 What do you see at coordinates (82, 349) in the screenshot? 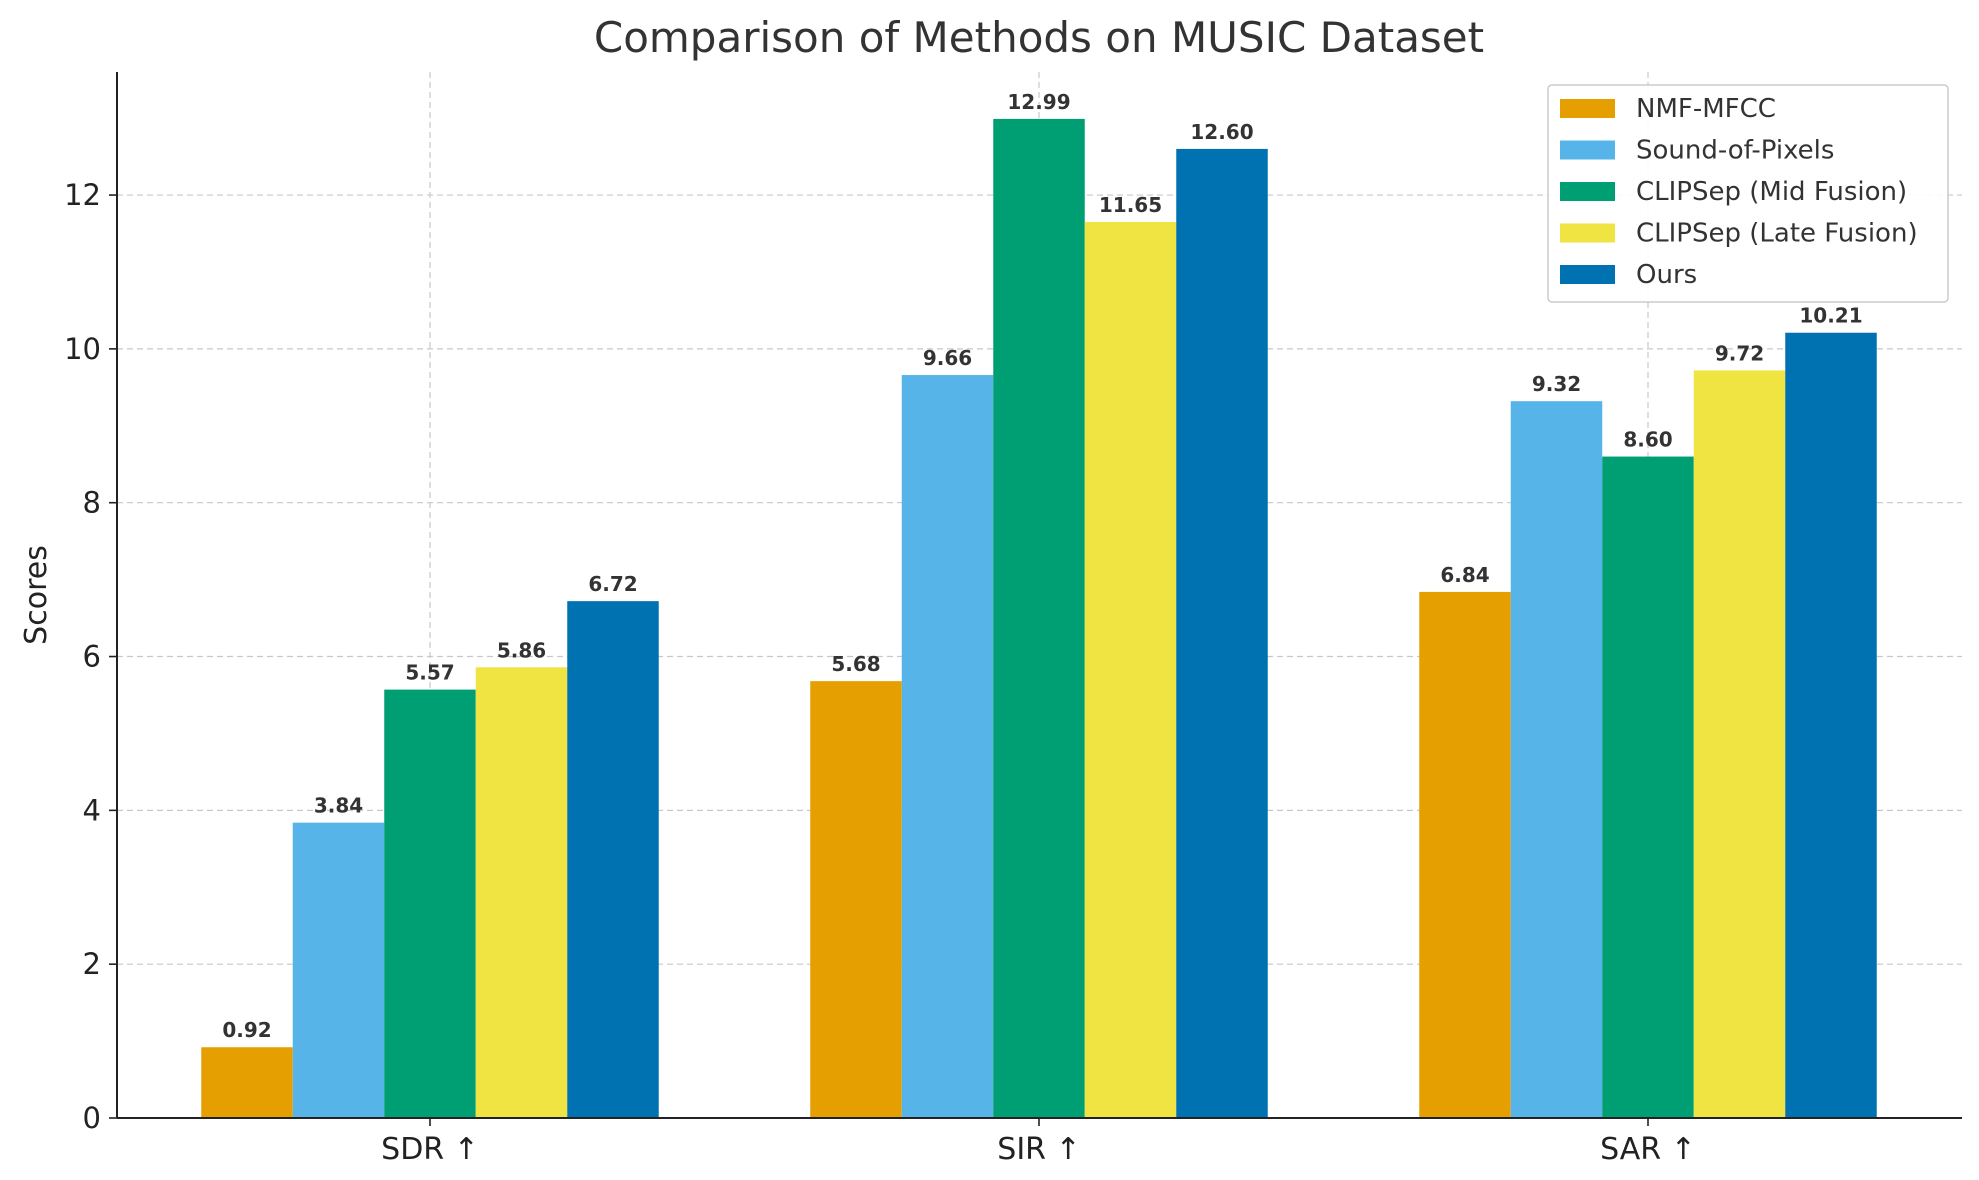
I see `y-tick-label: 10` at bounding box center [82, 349].